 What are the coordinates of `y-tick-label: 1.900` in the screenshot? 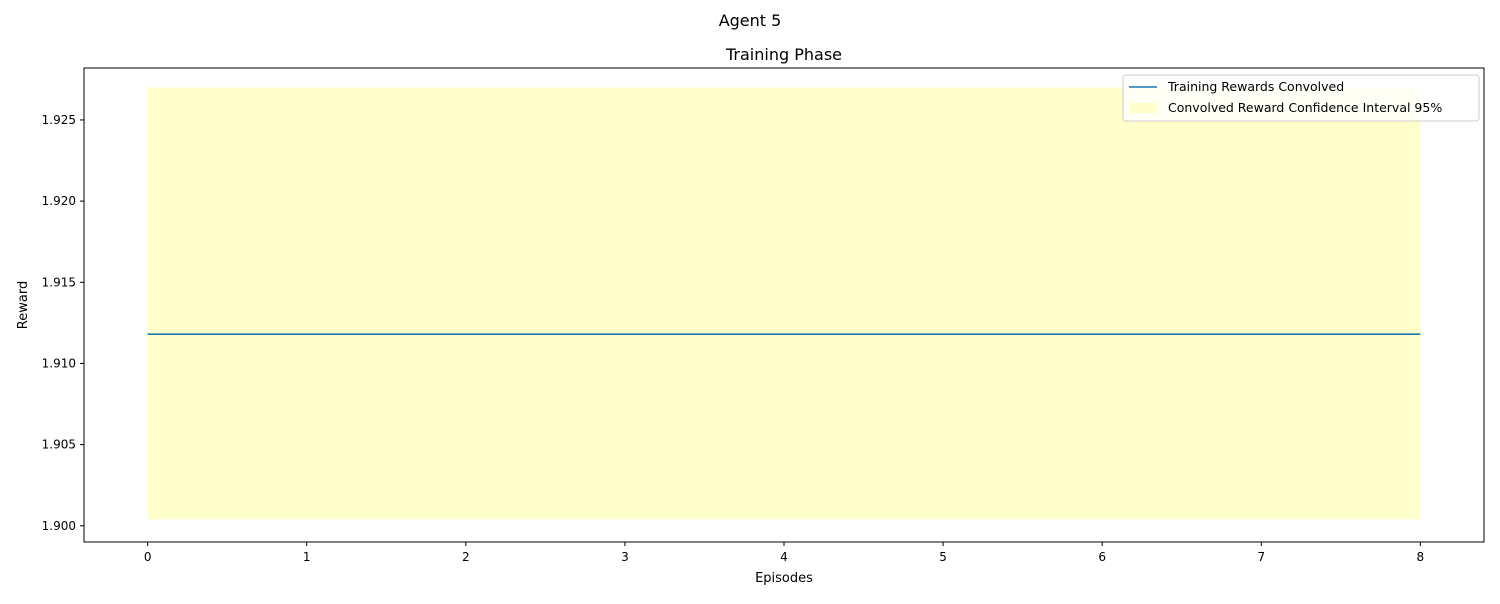 It's located at (59, 526).